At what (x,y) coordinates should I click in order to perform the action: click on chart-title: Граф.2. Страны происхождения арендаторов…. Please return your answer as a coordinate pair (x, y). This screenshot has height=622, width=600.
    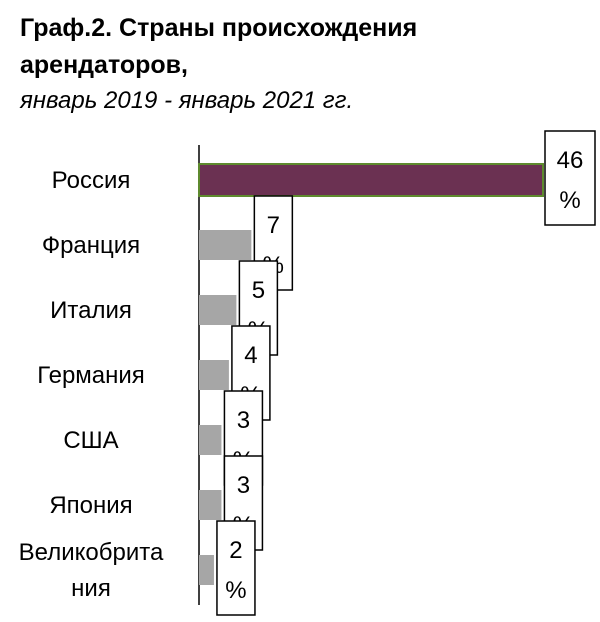
    Looking at the image, I should click on (219, 46).